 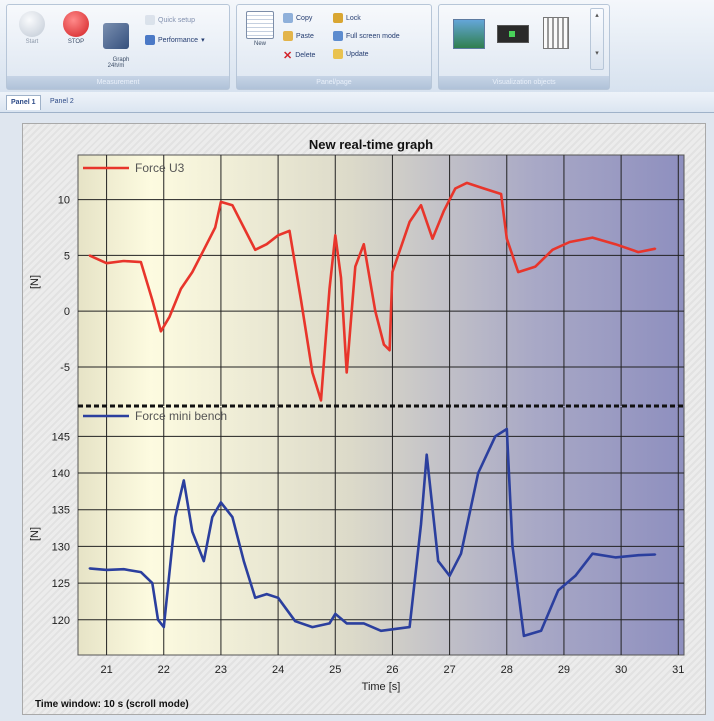 What do you see at coordinates (347, 18) in the screenshot?
I see `lock-button: Lock` at bounding box center [347, 18].